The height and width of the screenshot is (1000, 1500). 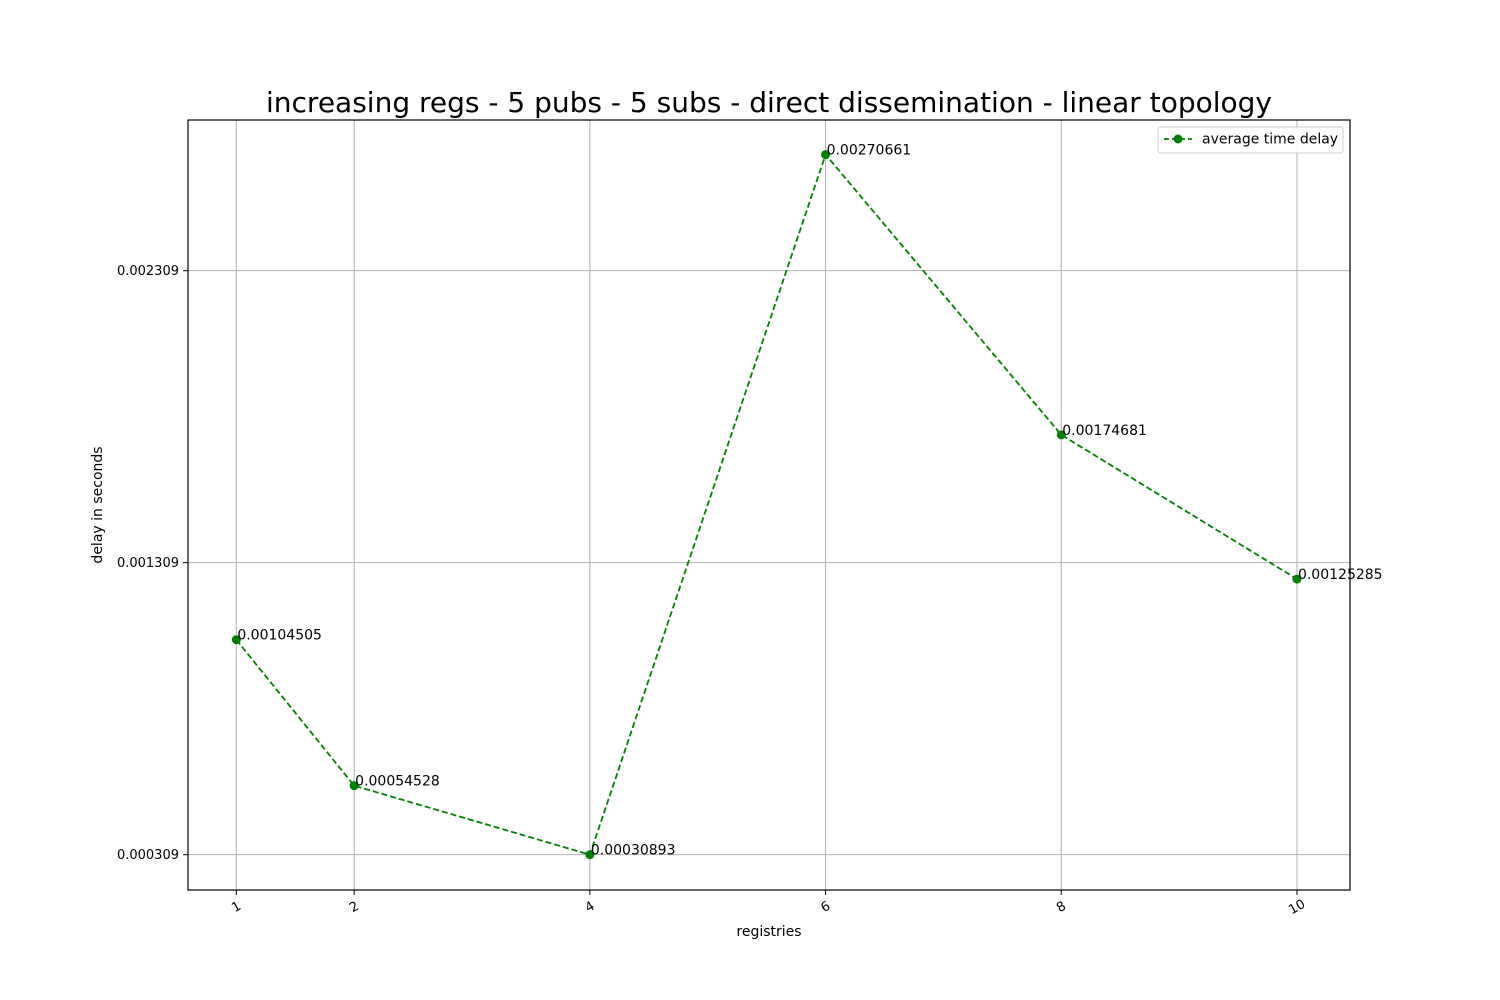 I want to click on x-tick-label: 2, so click(x=354, y=907).